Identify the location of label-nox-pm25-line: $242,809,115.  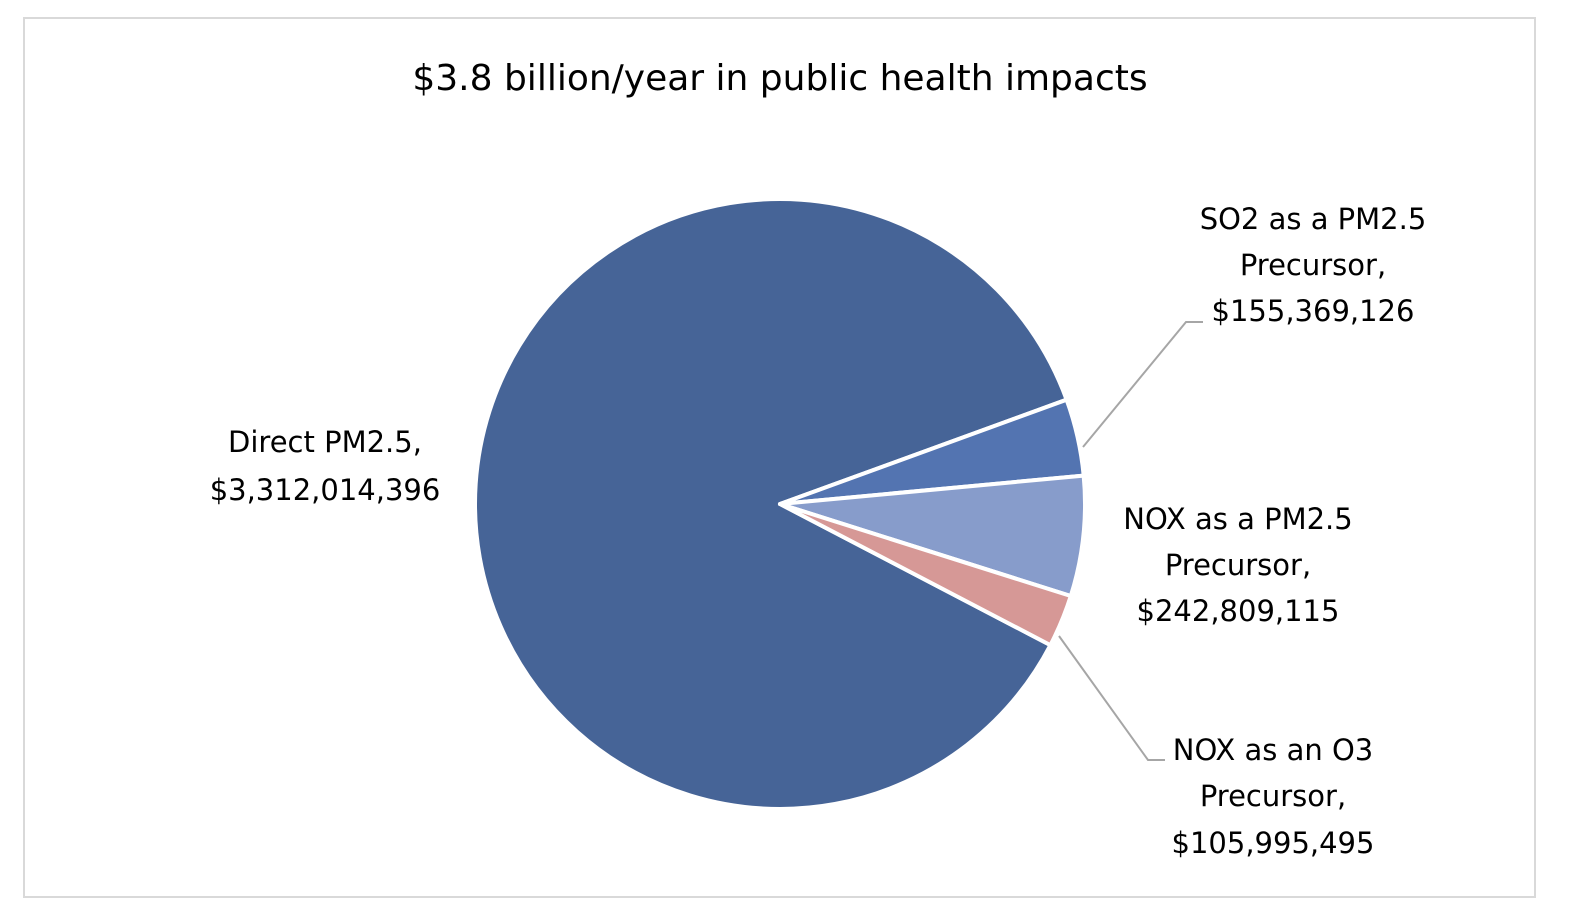
(1238, 611).